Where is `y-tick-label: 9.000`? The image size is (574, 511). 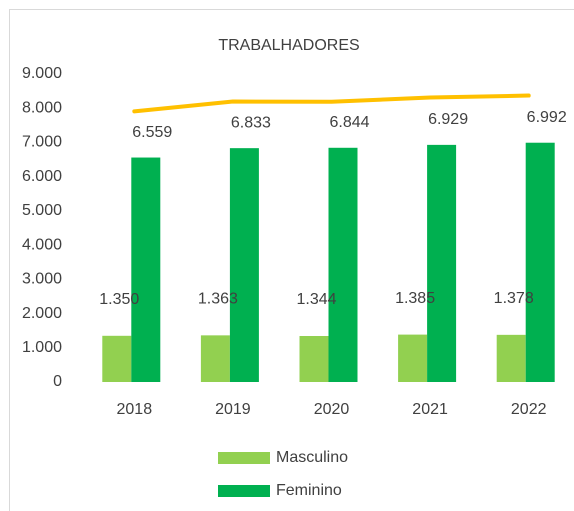
y-tick-label: 9.000 is located at coordinates (42, 73).